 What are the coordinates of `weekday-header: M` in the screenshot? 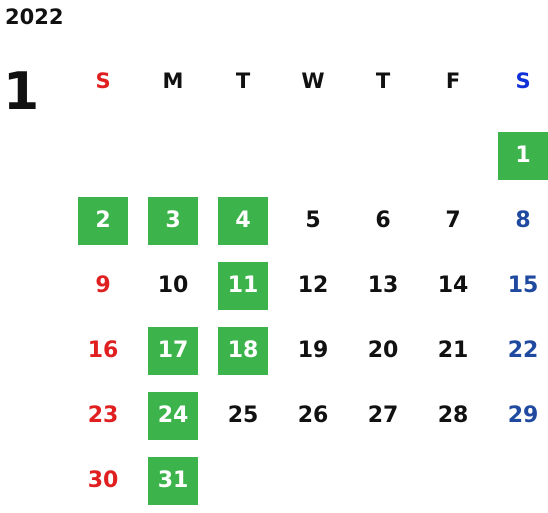 It's located at (173, 80).